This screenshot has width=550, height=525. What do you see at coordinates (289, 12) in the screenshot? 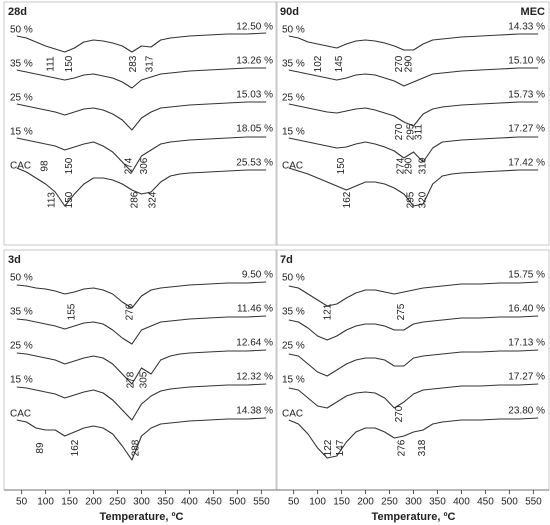
I see `panel-title: 90d` at bounding box center [289, 12].